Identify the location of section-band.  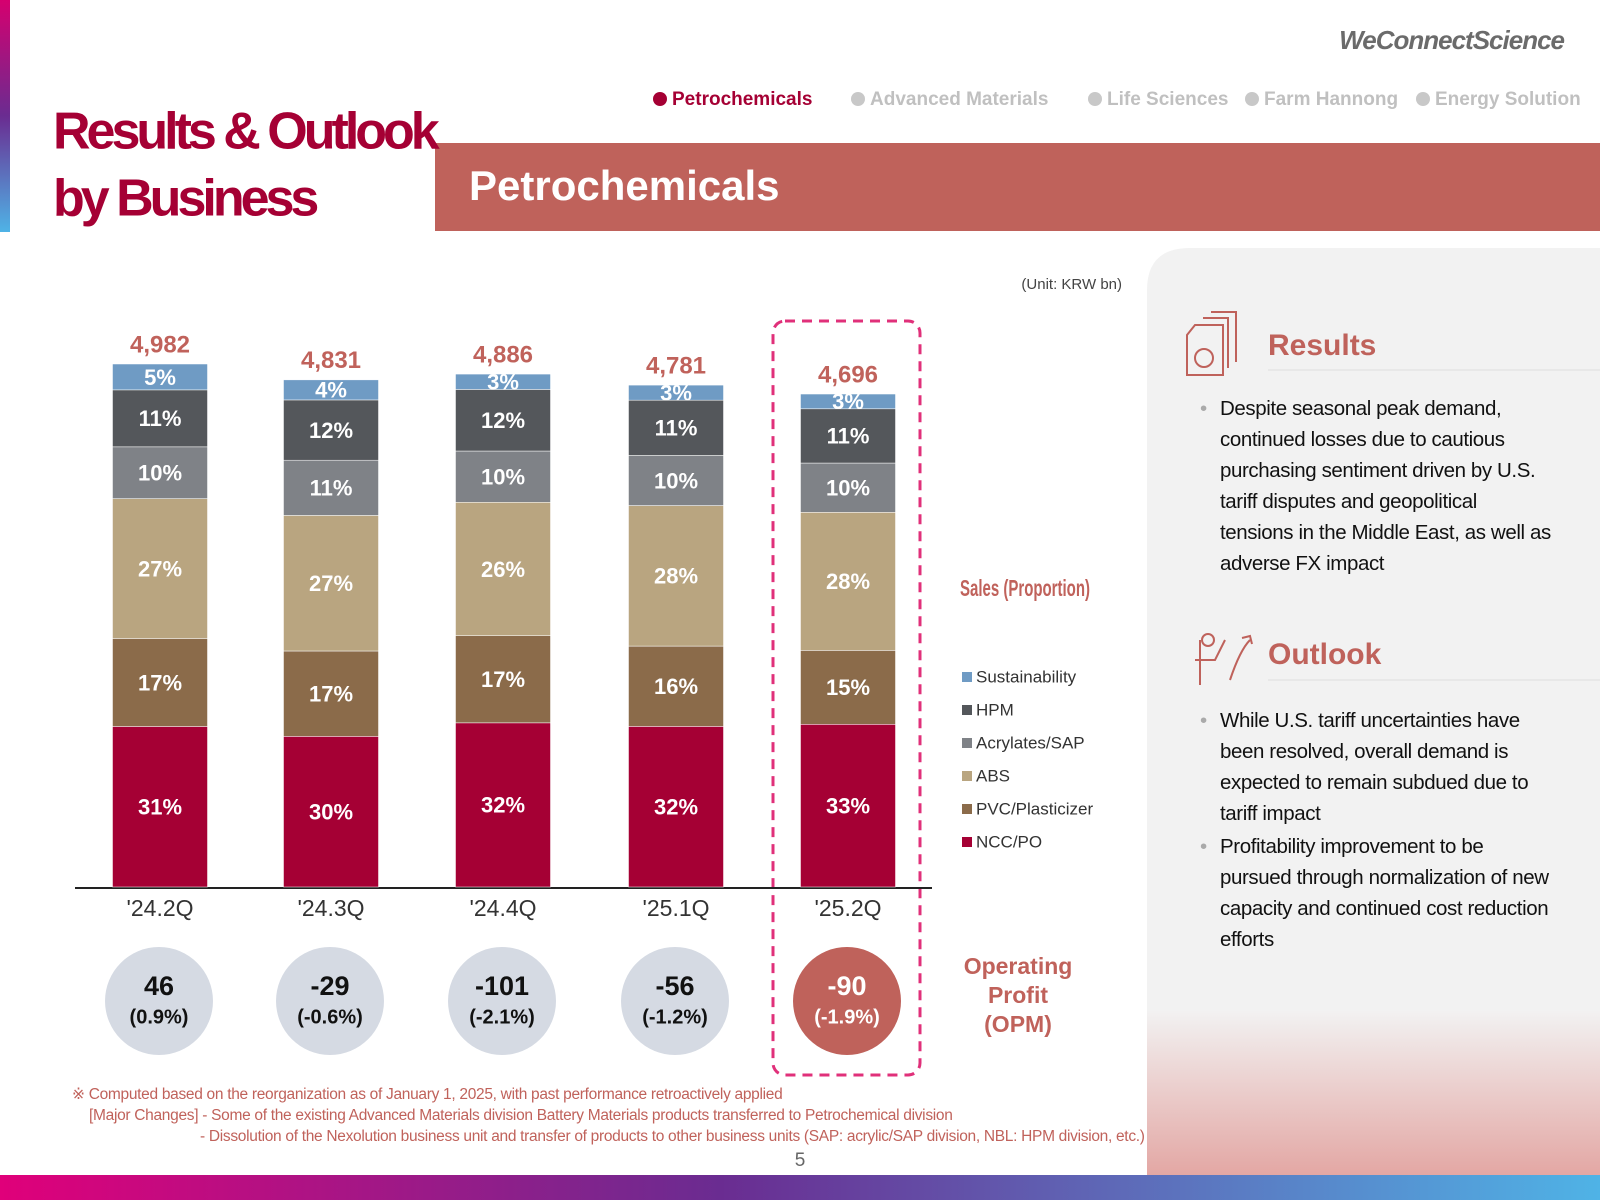
(1017, 187).